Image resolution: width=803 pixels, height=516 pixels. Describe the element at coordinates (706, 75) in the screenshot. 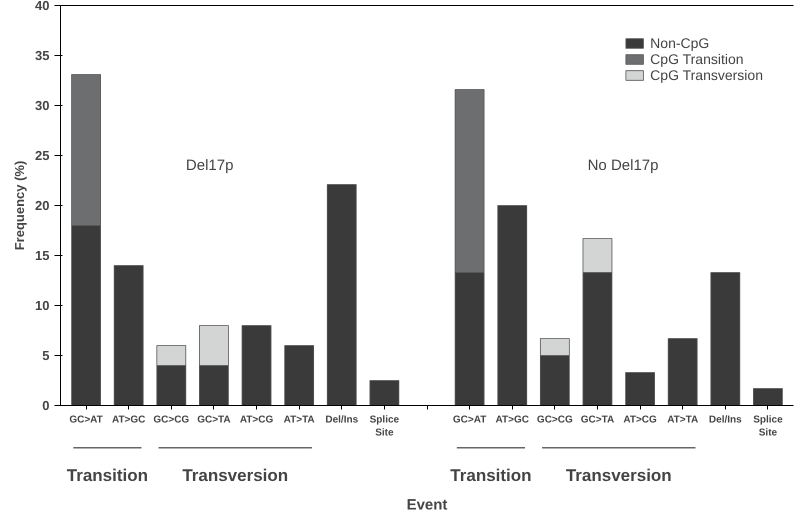

I see `legend-label: CpG Transversion` at that location.